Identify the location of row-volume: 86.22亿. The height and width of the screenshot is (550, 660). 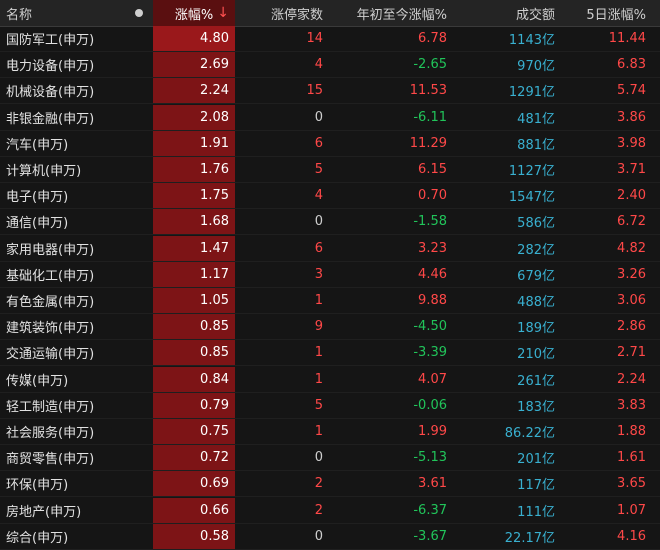
(529, 433).